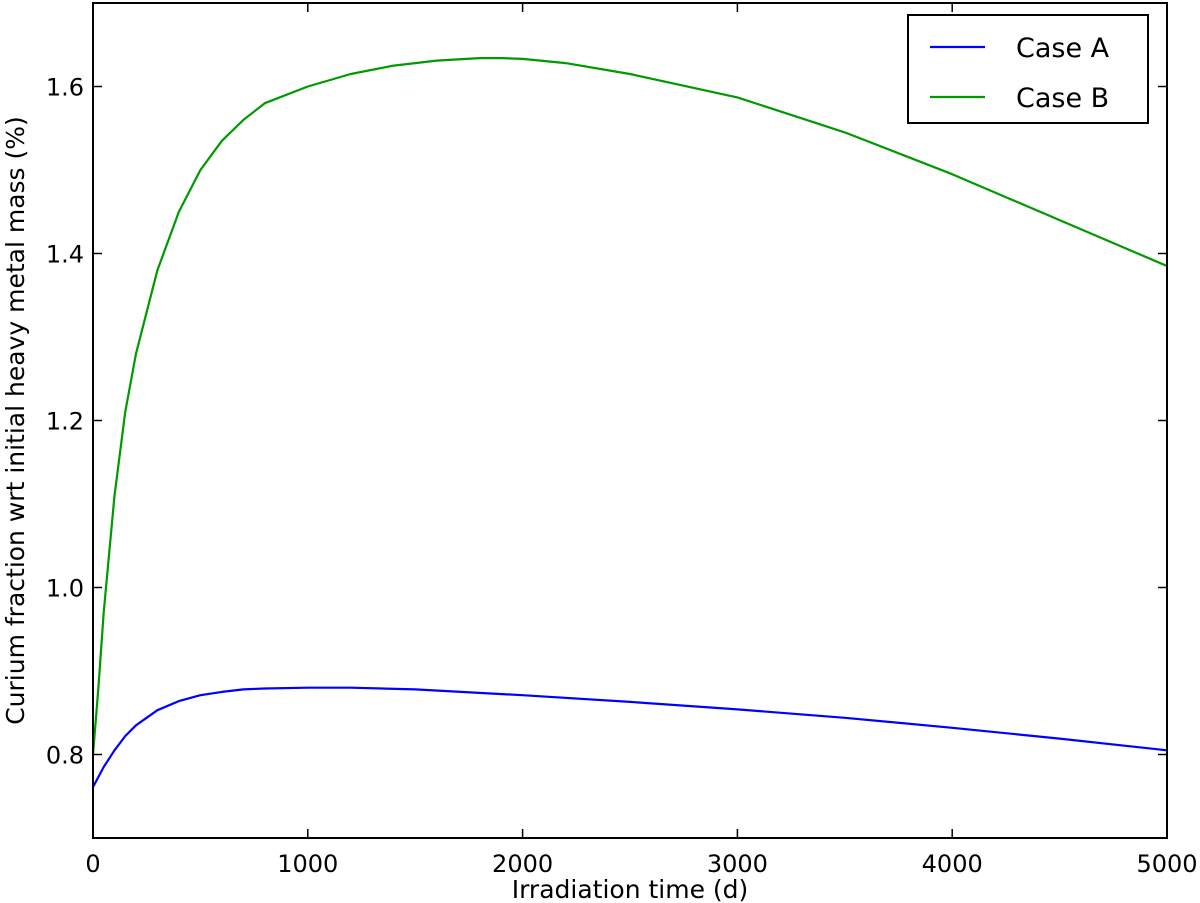 Image resolution: width=1200 pixels, height=903 pixels. I want to click on x-tick-label: 2000, so click(522, 864).